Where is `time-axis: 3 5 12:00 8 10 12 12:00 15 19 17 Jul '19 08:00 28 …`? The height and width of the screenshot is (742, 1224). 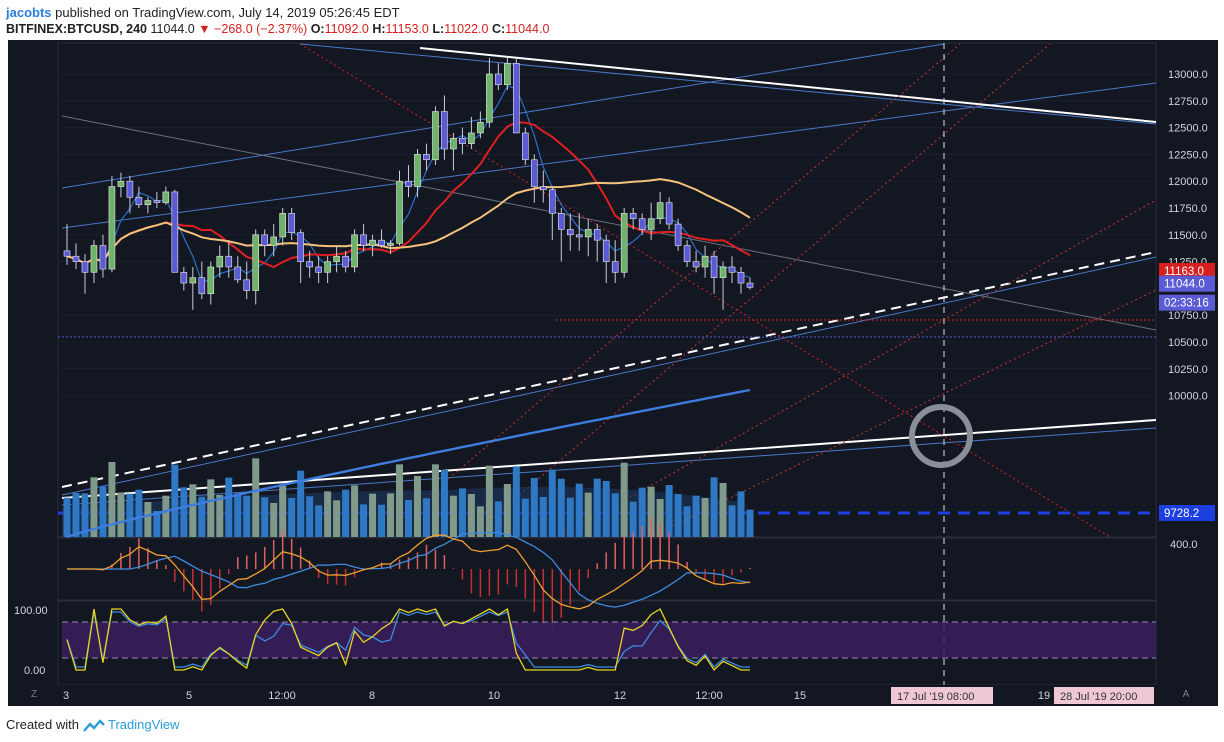
time-axis: 3 5 12:00 8 10 12 12:00 15 19 17 Jul '19 08:00 28 … is located at coordinates (613, 695).